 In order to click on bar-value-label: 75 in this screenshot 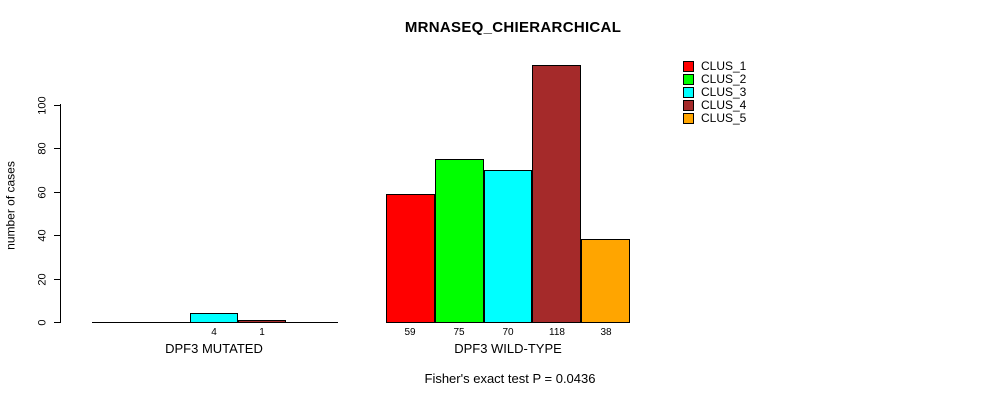, I will do `click(459, 332)`.